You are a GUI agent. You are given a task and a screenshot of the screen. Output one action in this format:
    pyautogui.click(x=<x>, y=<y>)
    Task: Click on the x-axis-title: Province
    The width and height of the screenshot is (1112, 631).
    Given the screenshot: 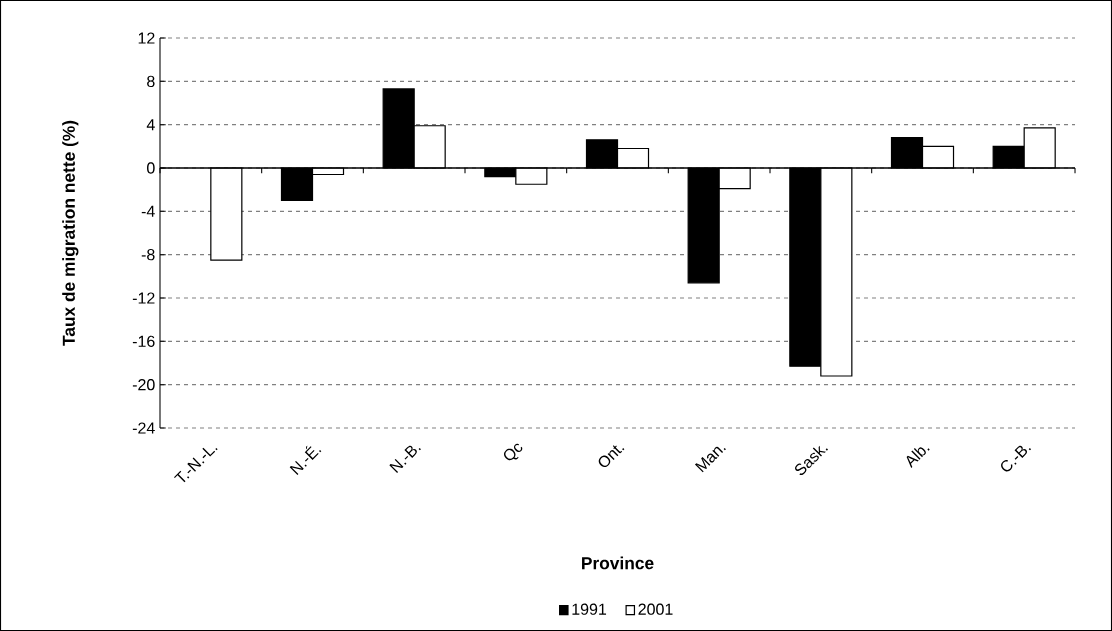 What is the action you would take?
    pyautogui.click(x=618, y=563)
    